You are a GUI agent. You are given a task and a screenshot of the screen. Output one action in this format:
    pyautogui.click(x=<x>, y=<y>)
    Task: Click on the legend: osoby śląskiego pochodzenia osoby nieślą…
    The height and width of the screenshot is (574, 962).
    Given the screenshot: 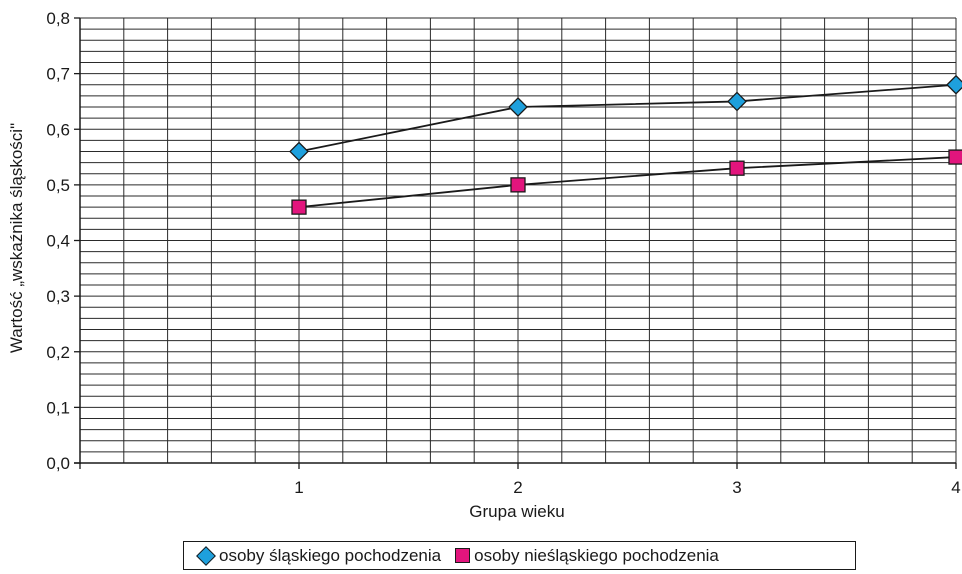 What is the action you would take?
    pyautogui.click(x=519, y=555)
    